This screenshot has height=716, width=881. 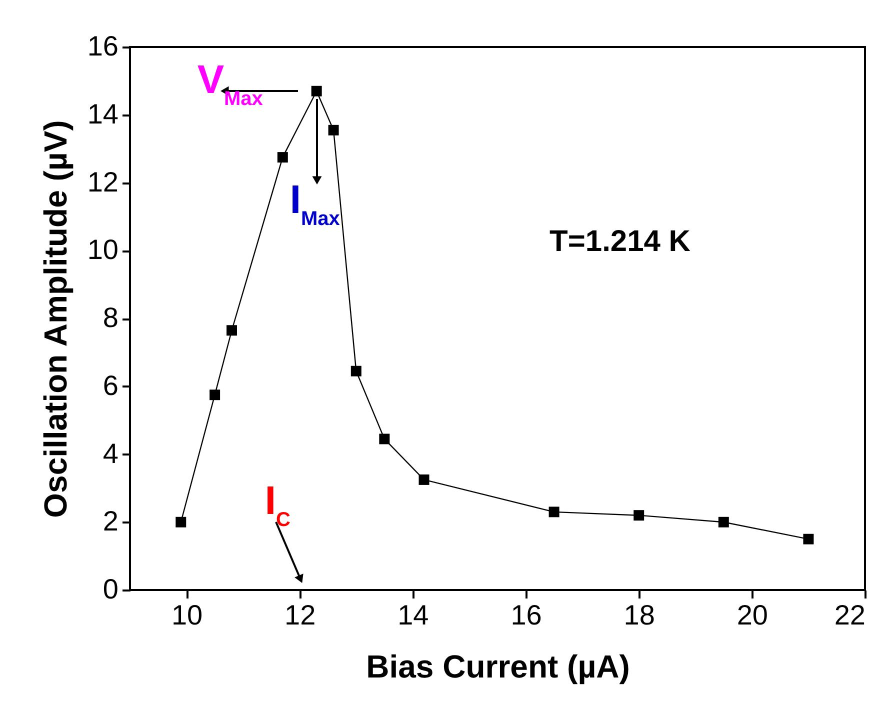 I want to click on y-tick-label: 4, so click(x=110, y=453).